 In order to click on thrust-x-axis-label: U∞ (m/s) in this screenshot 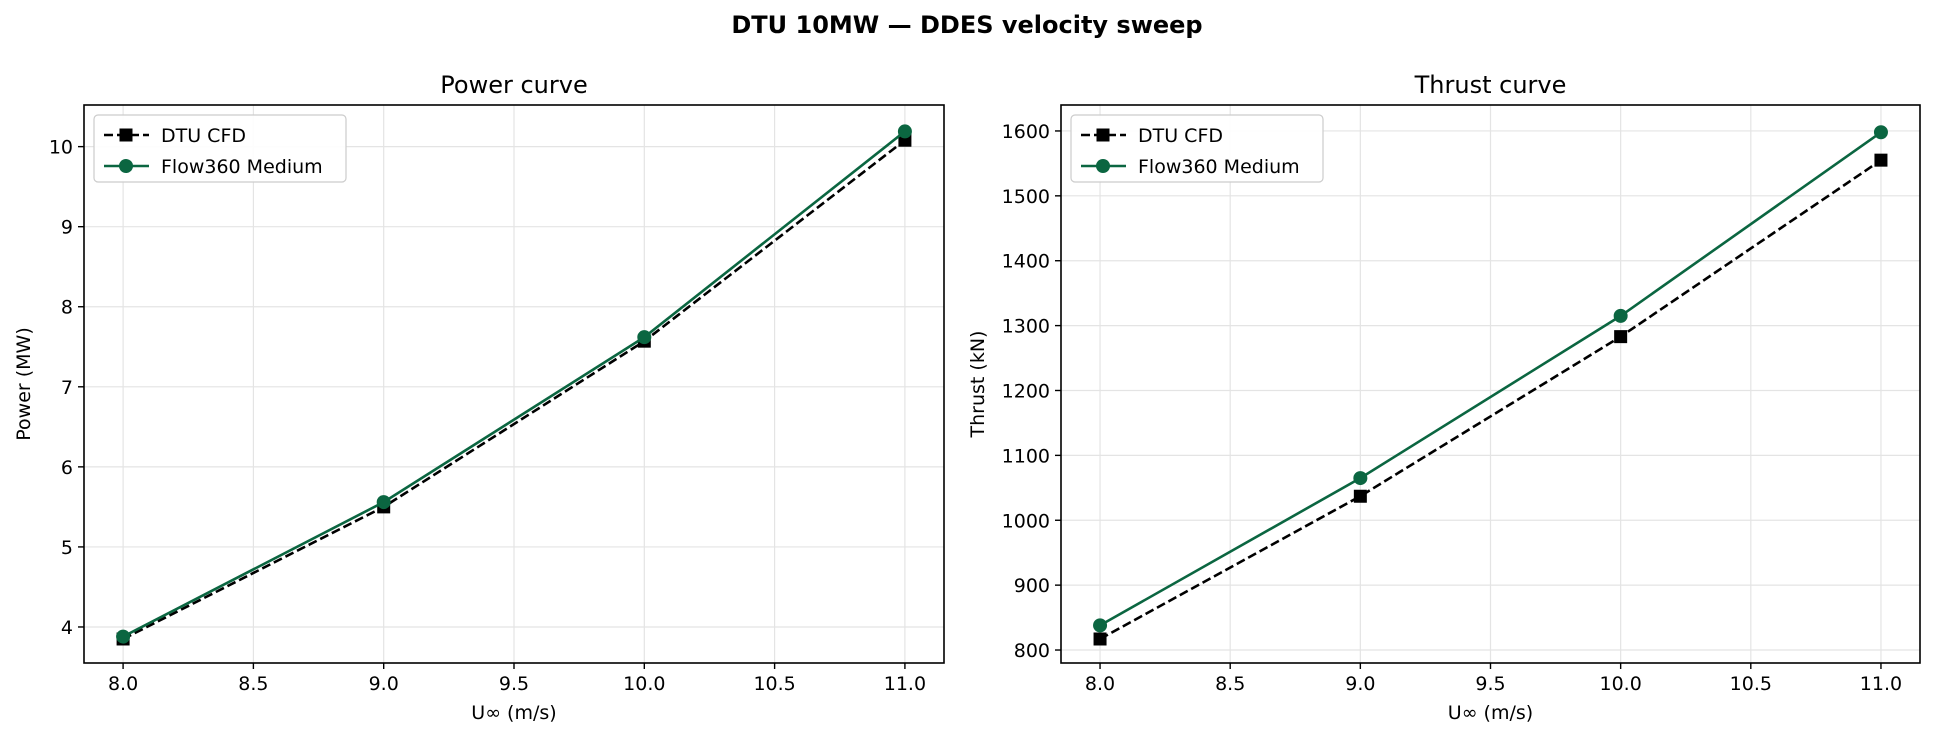, I will do `click(1490, 713)`.